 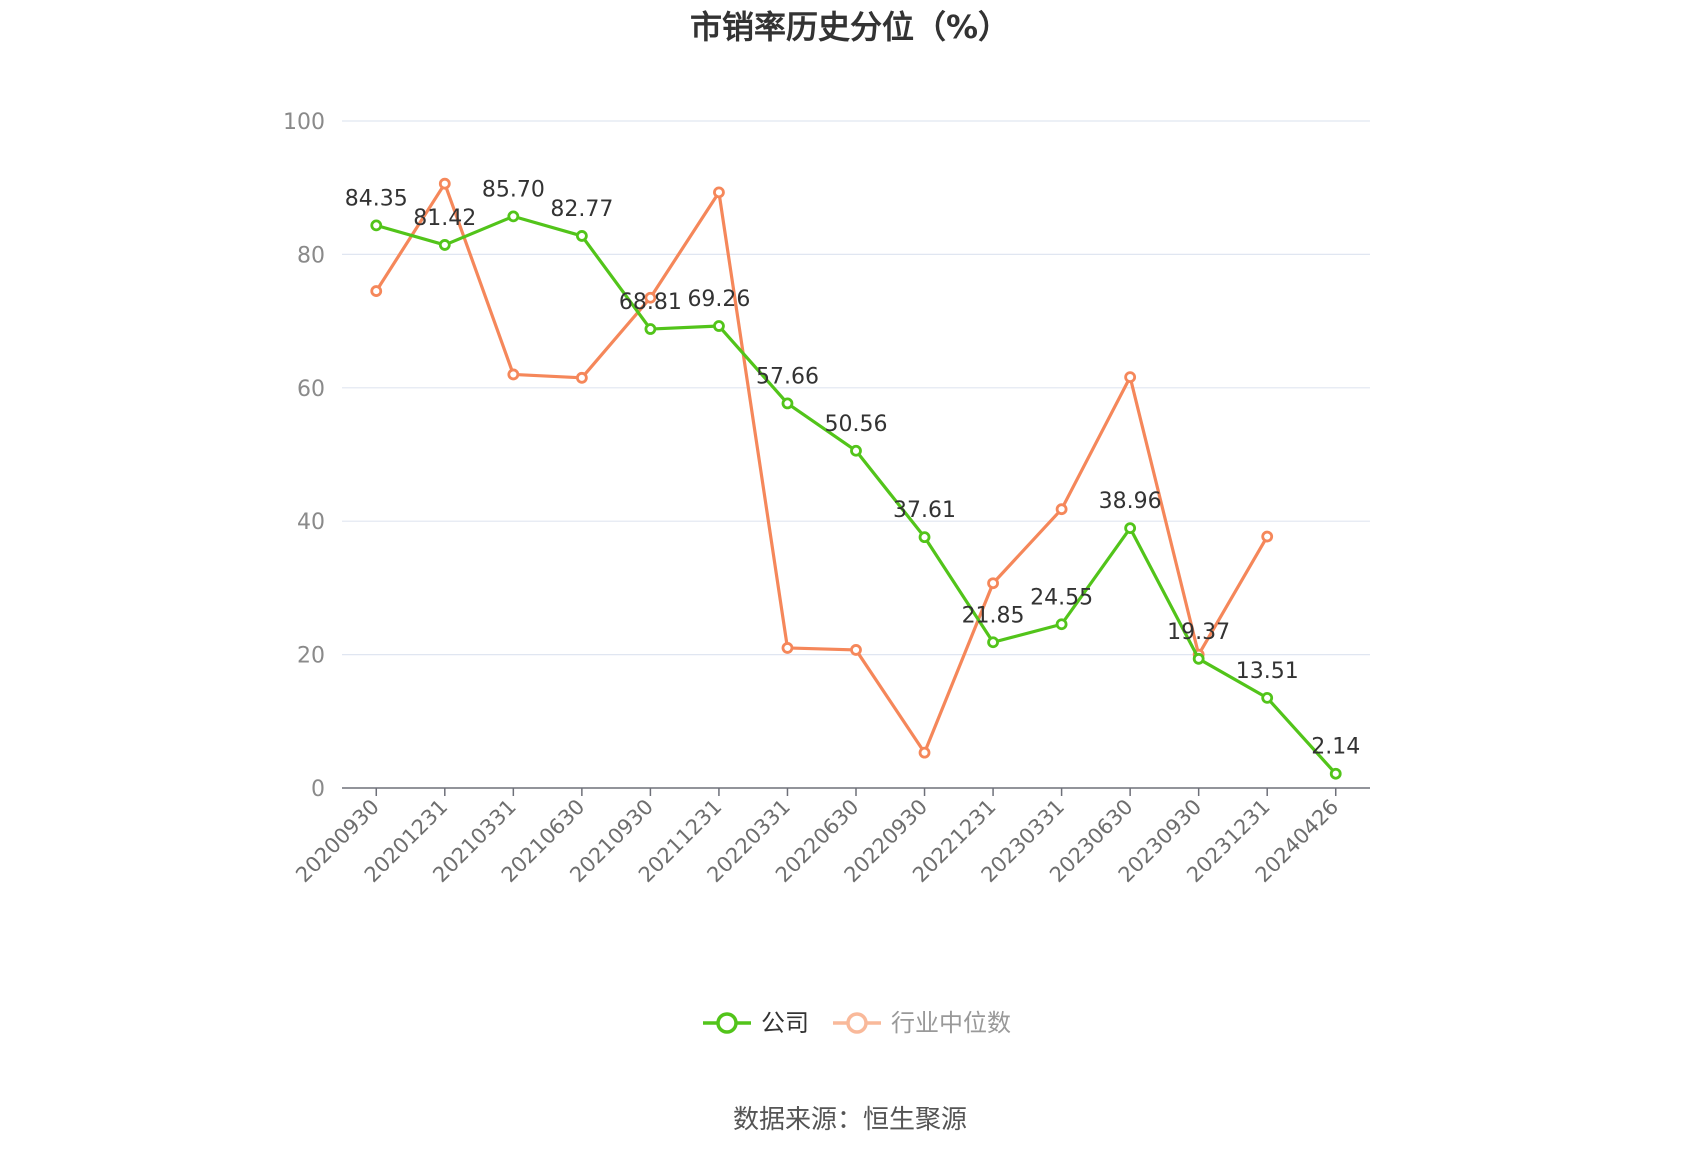 What do you see at coordinates (718, 299) in the screenshot?
I see `data-label: 69.26` at bounding box center [718, 299].